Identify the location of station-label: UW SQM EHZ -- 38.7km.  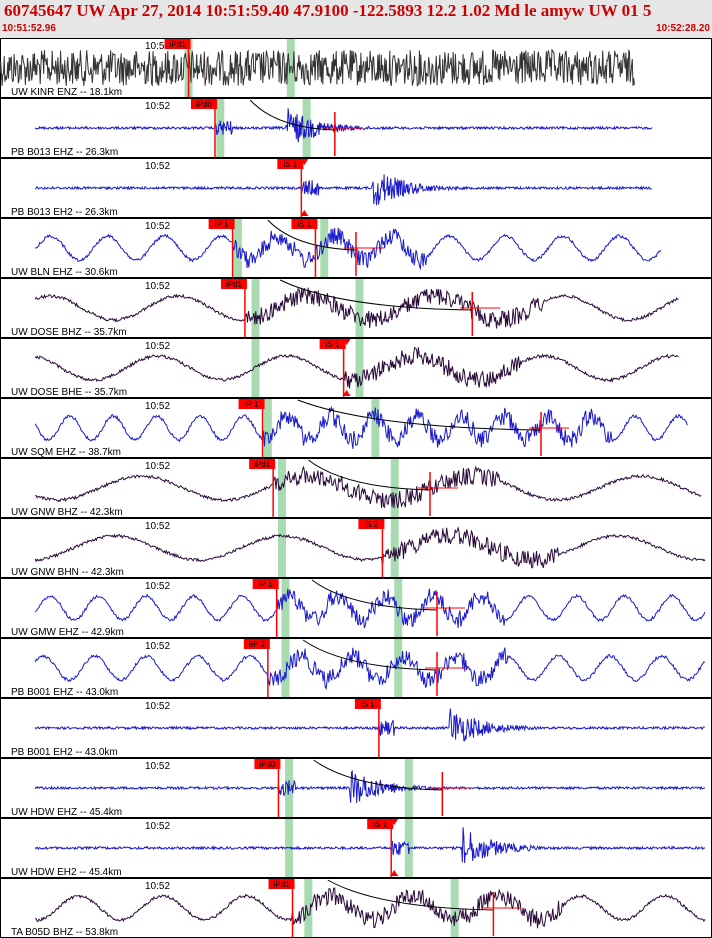
(66, 452).